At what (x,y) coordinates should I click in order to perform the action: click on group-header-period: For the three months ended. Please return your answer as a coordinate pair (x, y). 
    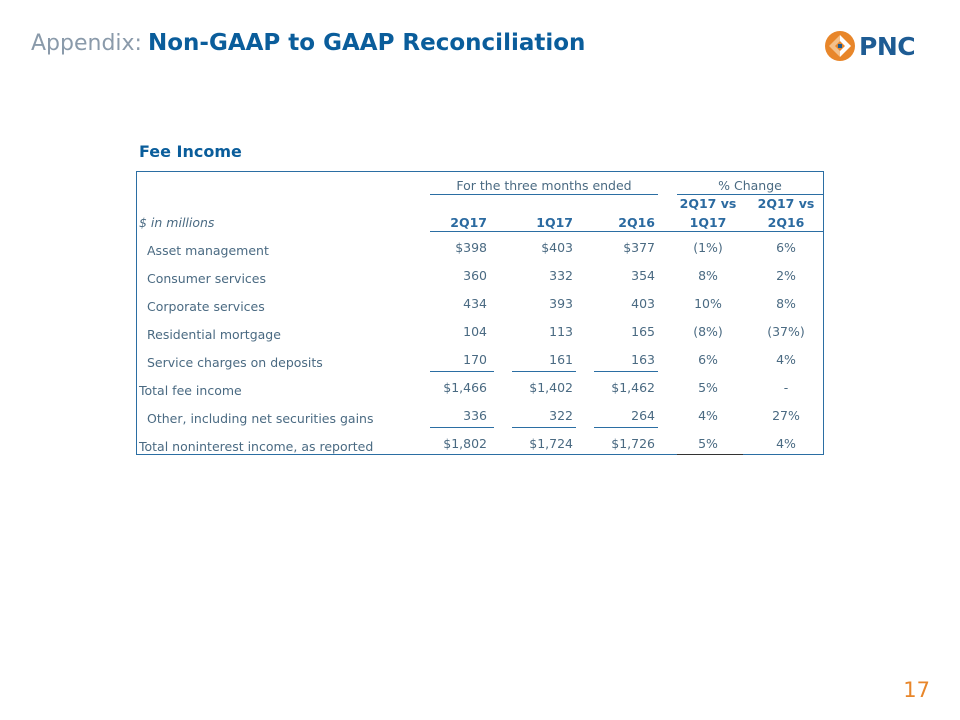
    Looking at the image, I should click on (544, 185).